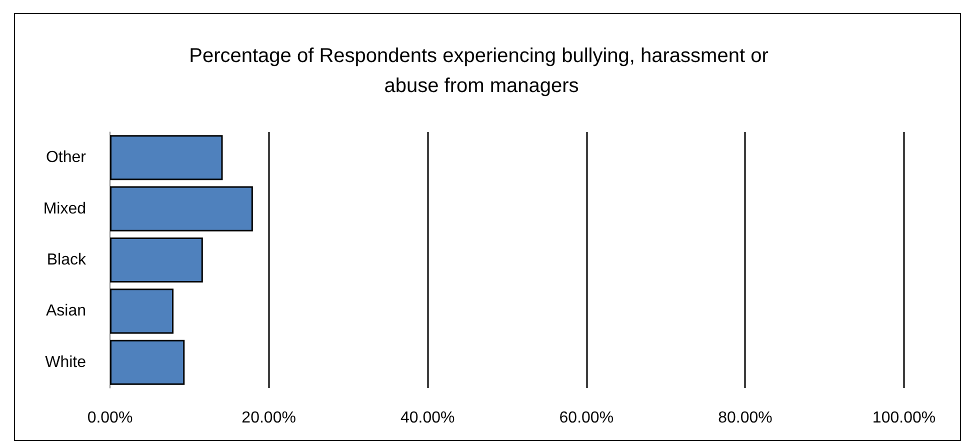 The image size is (963, 443). Describe the element at coordinates (481, 71) in the screenshot. I see `chart-title: Percentage of Respondents experiencing bullying, harassment or abuse from managers` at that location.